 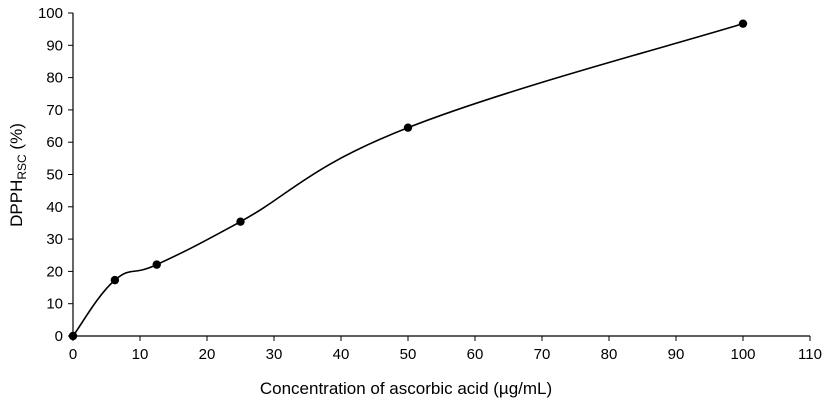 What do you see at coordinates (54, 142) in the screenshot?
I see `y-tick-label: 60` at bounding box center [54, 142].